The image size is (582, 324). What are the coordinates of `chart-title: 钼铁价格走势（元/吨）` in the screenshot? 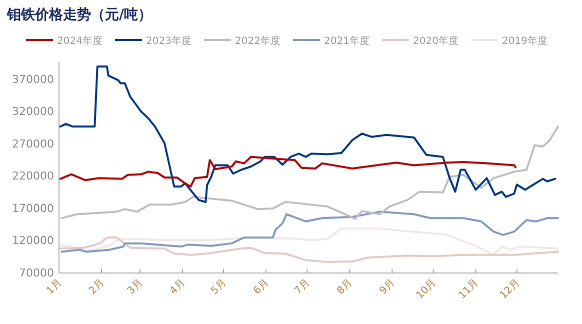 It's located at (79, 15).